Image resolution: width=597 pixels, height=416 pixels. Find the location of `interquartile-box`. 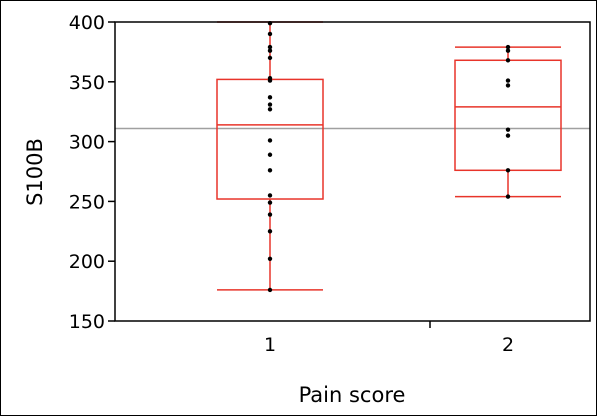

interquartile-box is located at coordinates (508, 115).